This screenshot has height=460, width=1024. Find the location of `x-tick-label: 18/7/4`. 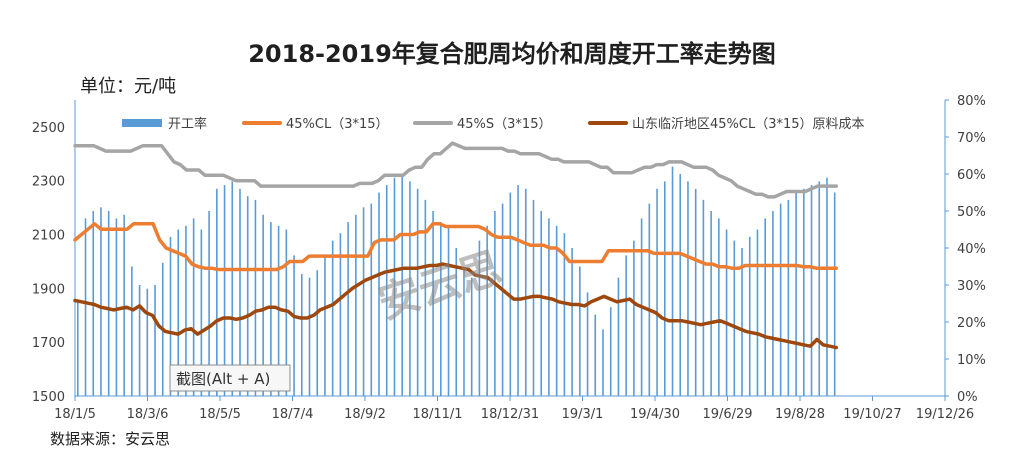

x-tick-label: 18/7/4 is located at coordinates (293, 414).